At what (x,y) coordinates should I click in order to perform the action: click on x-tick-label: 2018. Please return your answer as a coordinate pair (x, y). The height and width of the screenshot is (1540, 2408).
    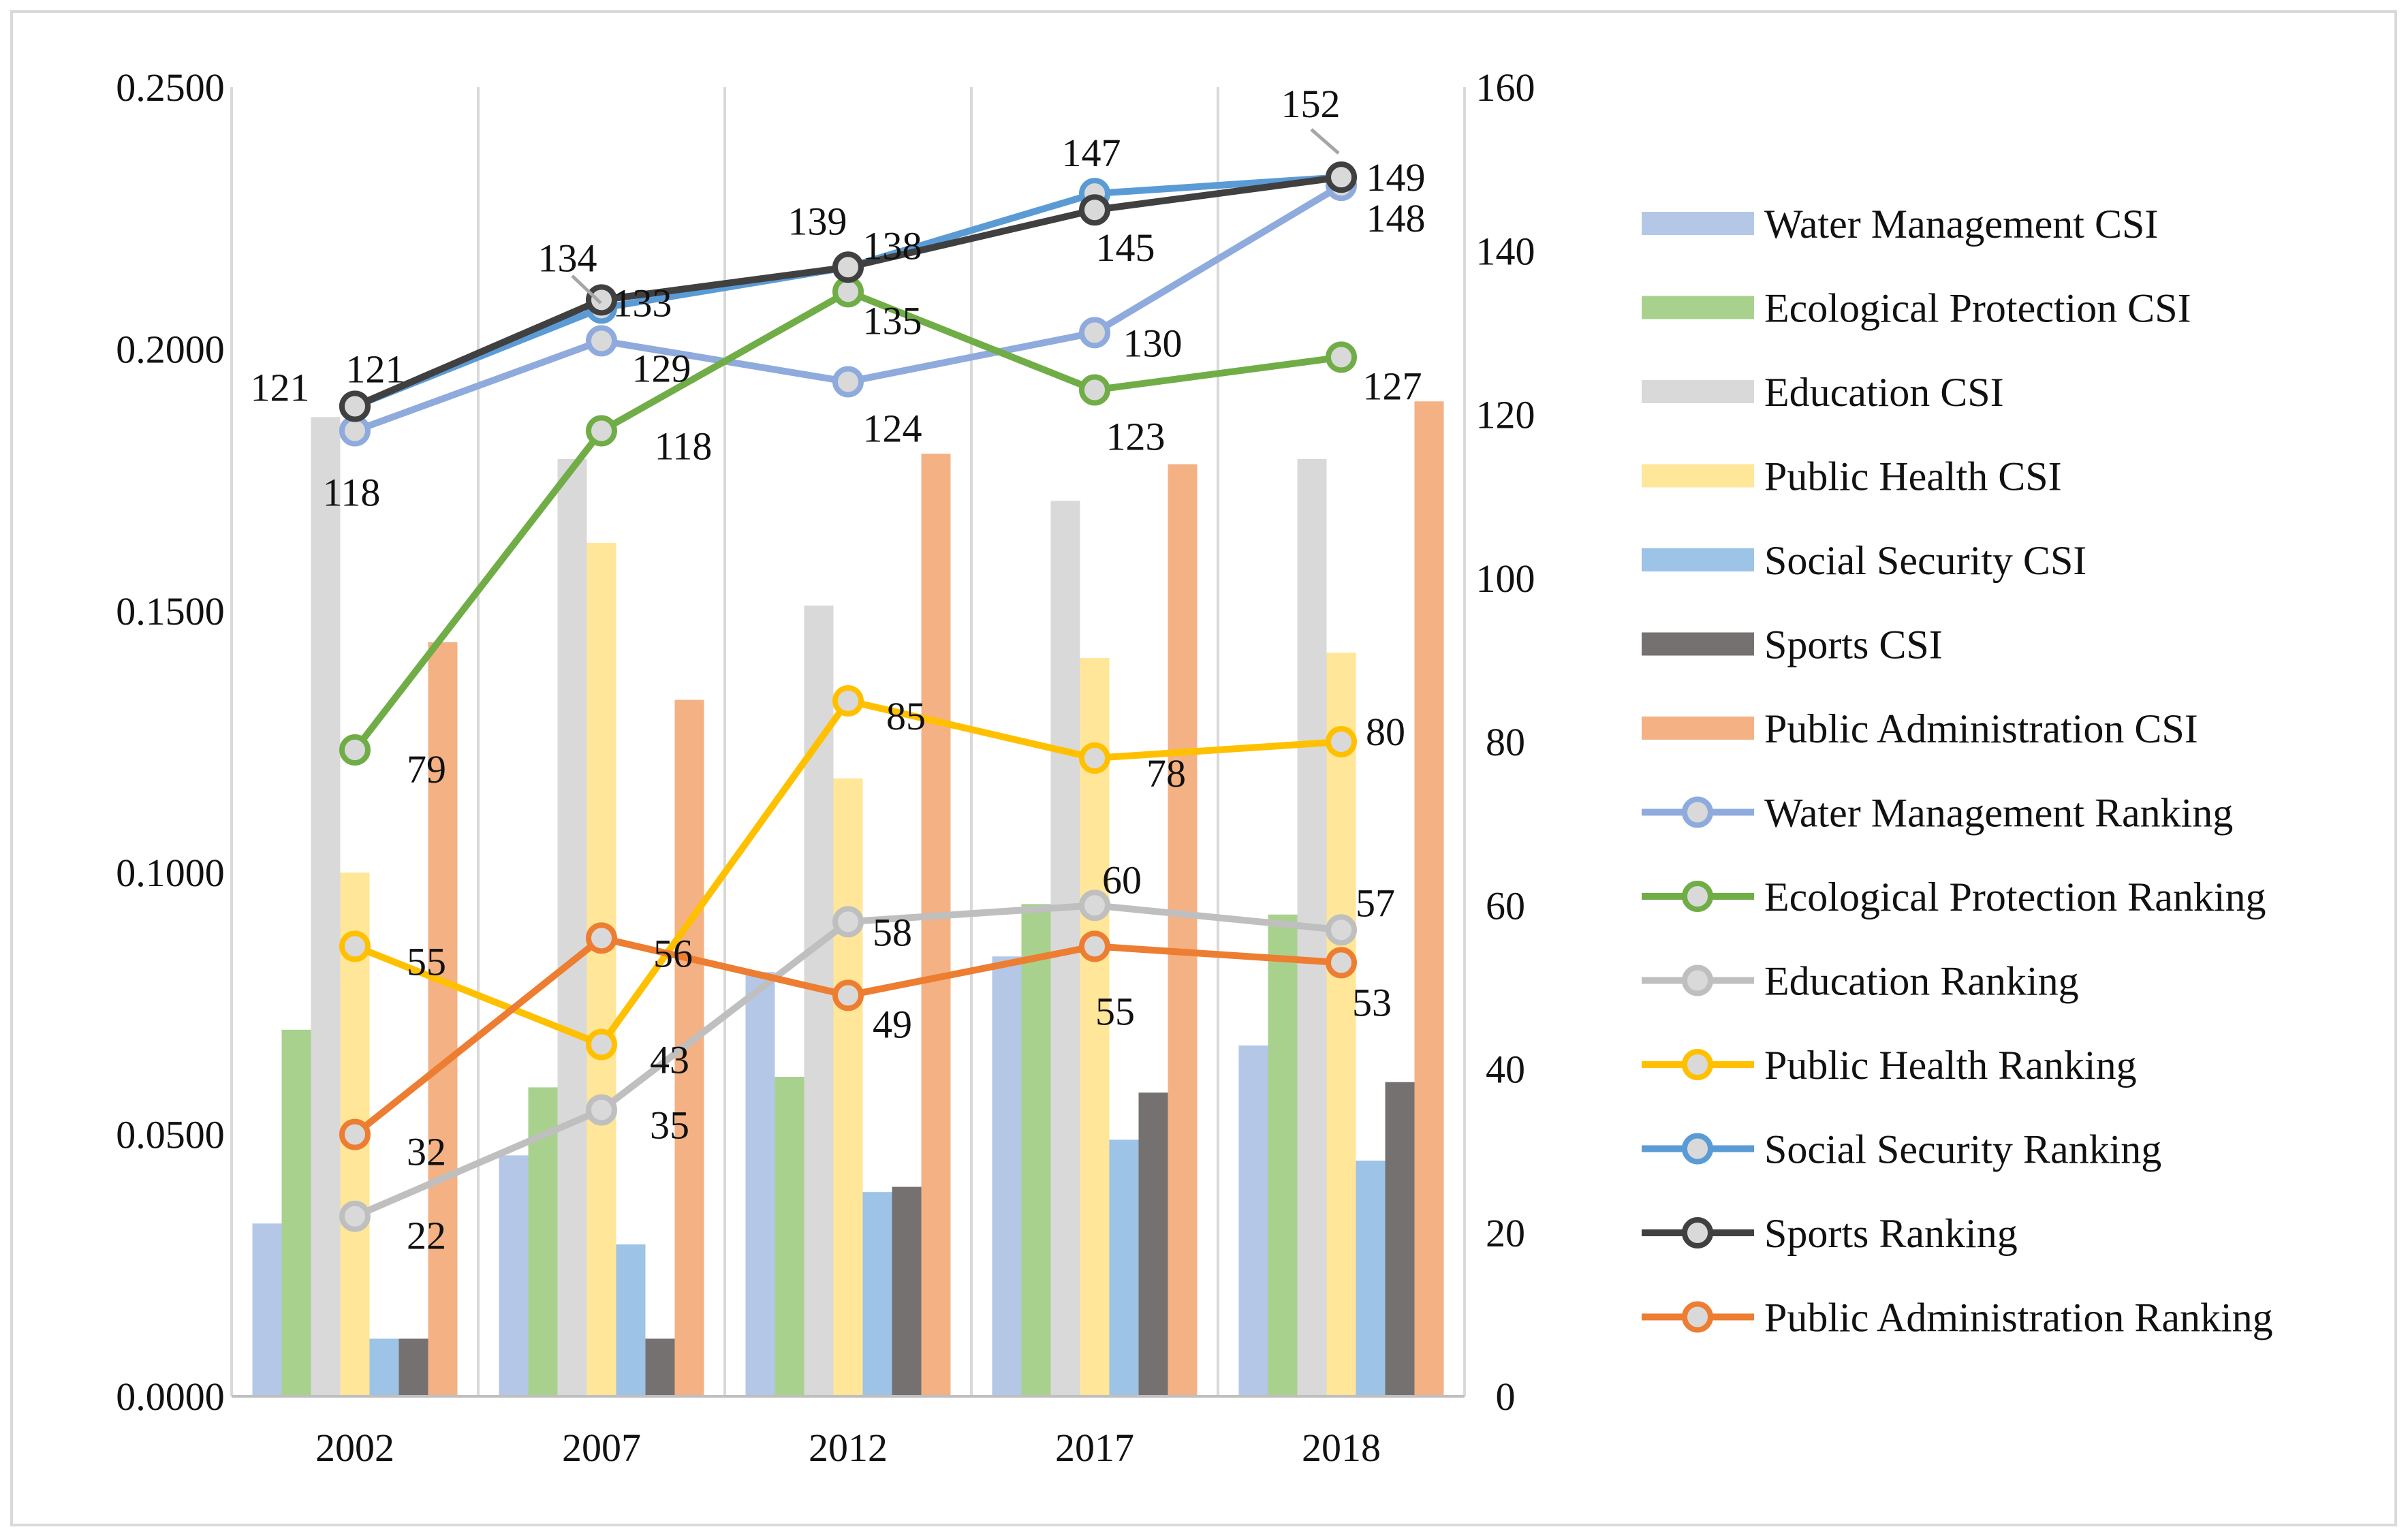
    Looking at the image, I should click on (1341, 1448).